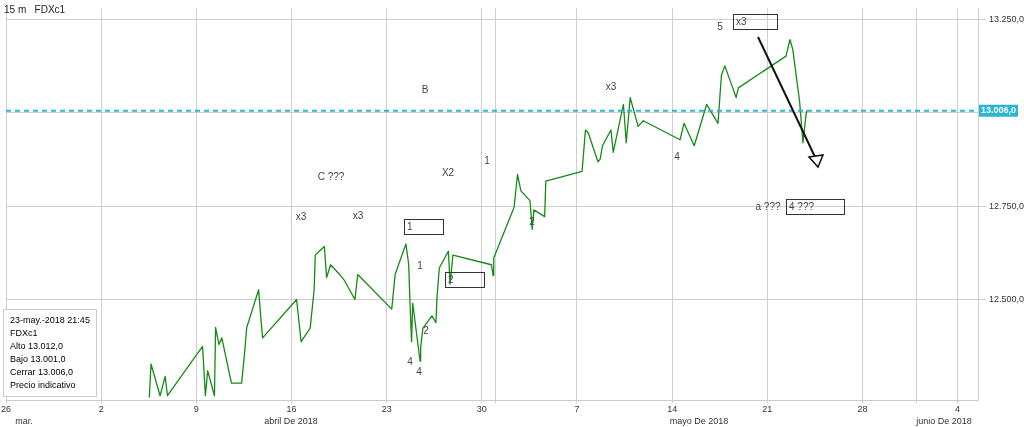 Image resolution: width=1024 pixels, height=427 pixels. What do you see at coordinates (24, 420) in the screenshot?
I see `text: mar.` at bounding box center [24, 420].